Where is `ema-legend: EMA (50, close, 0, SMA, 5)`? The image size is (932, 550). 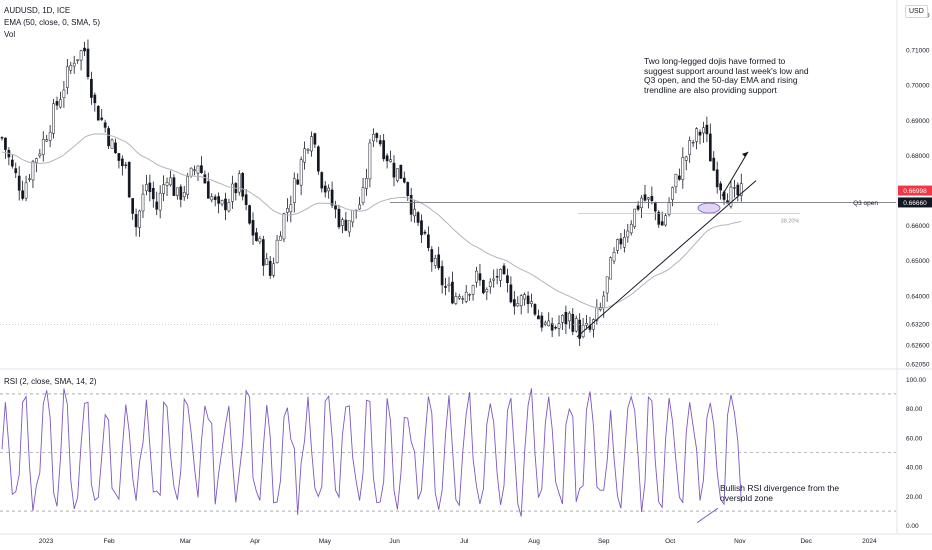 ema-legend: EMA (50, close, 0, SMA, 5) is located at coordinates (52, 22).